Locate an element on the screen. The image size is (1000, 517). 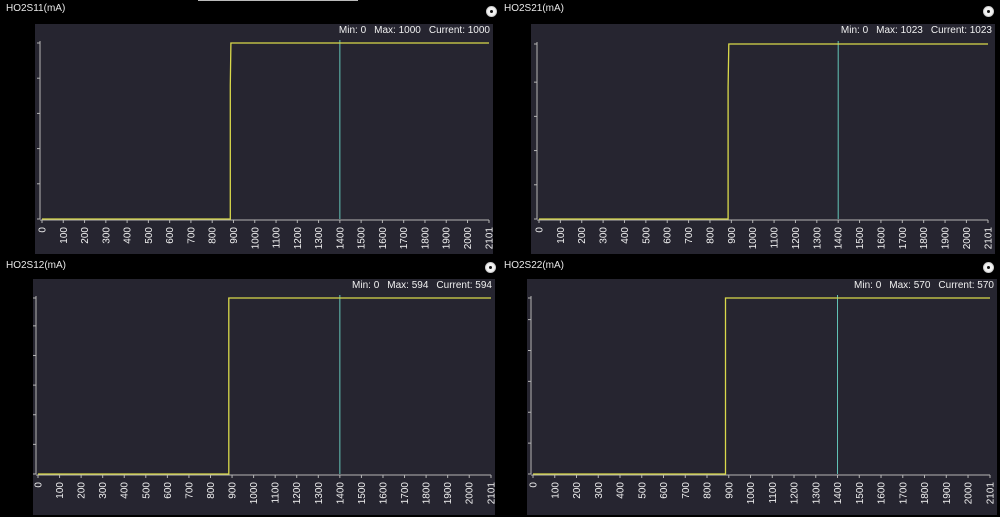
chart-stats: Min: 0 Max: 1000 Current: 1000 is located at coordinates (410, 30).